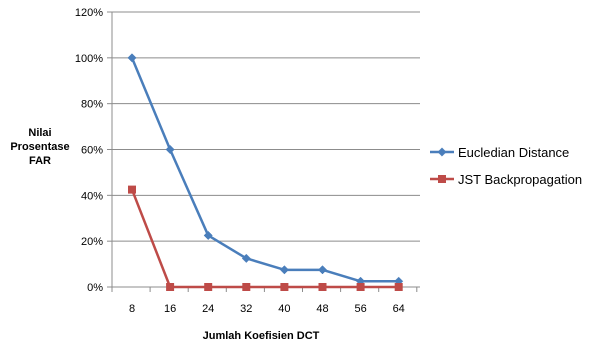 The height and width of the screenshot is (350, 590). Describe the element at coordinates (284, 309) in the screenshot. I see `x-tick-label: 40` at that location.